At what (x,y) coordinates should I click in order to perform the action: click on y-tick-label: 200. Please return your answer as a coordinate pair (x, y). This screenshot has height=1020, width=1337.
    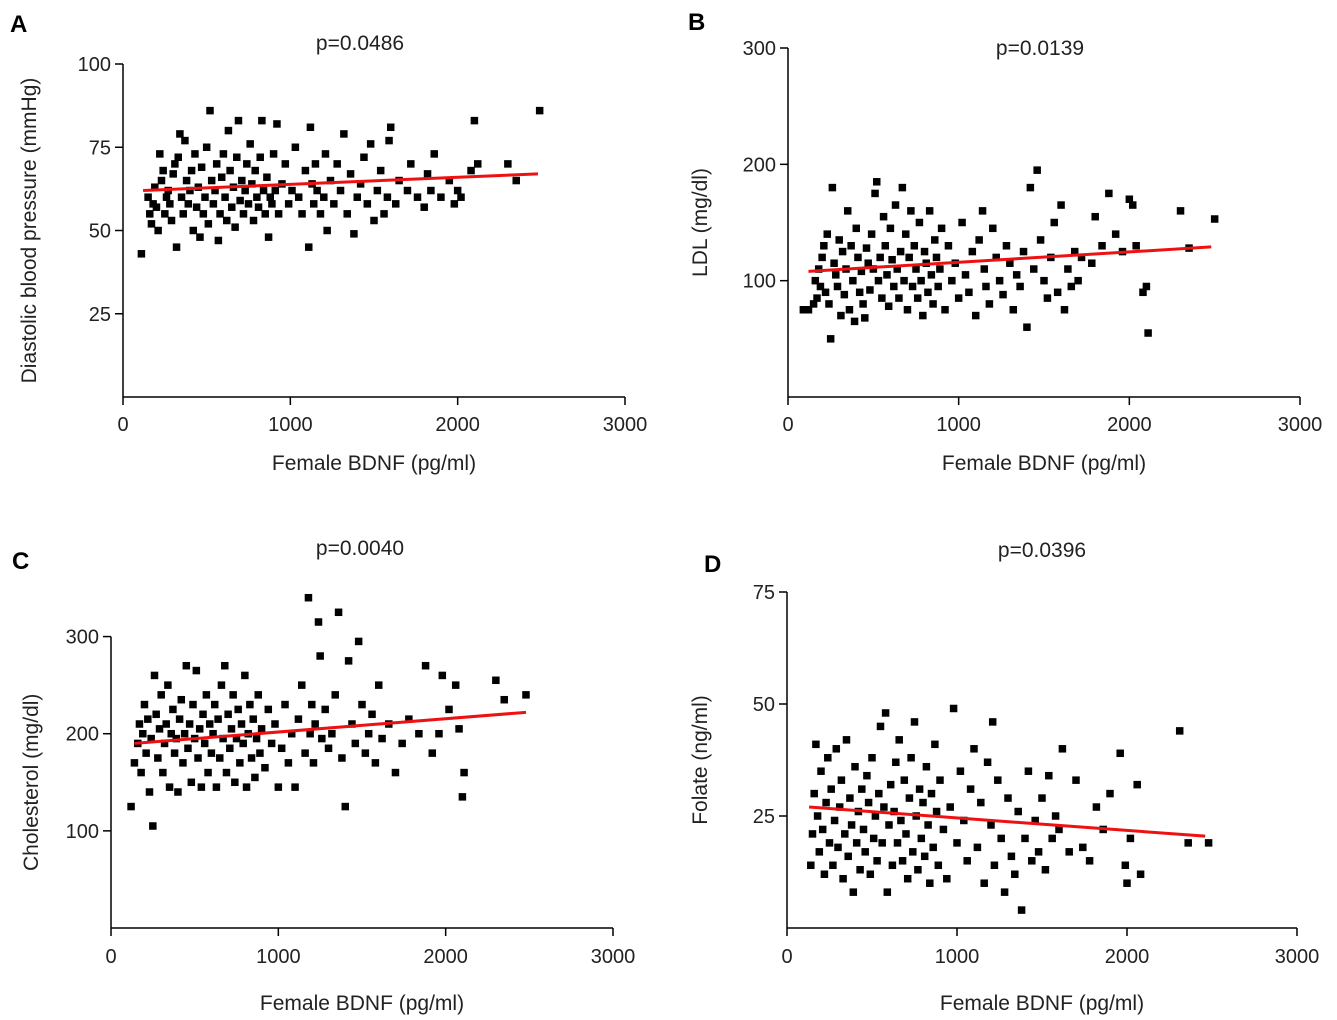
    Looking at the image, I should click on (82, 735).